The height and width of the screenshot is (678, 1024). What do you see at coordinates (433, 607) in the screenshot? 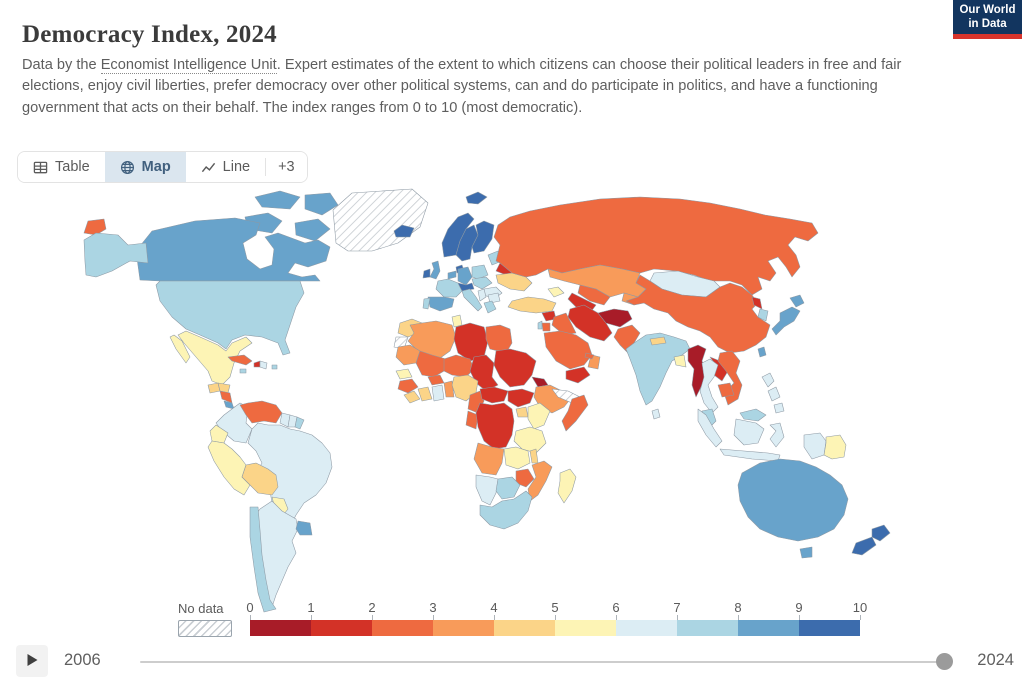
I see `legend-tick-label: 3` at bounding box center [433, 607].